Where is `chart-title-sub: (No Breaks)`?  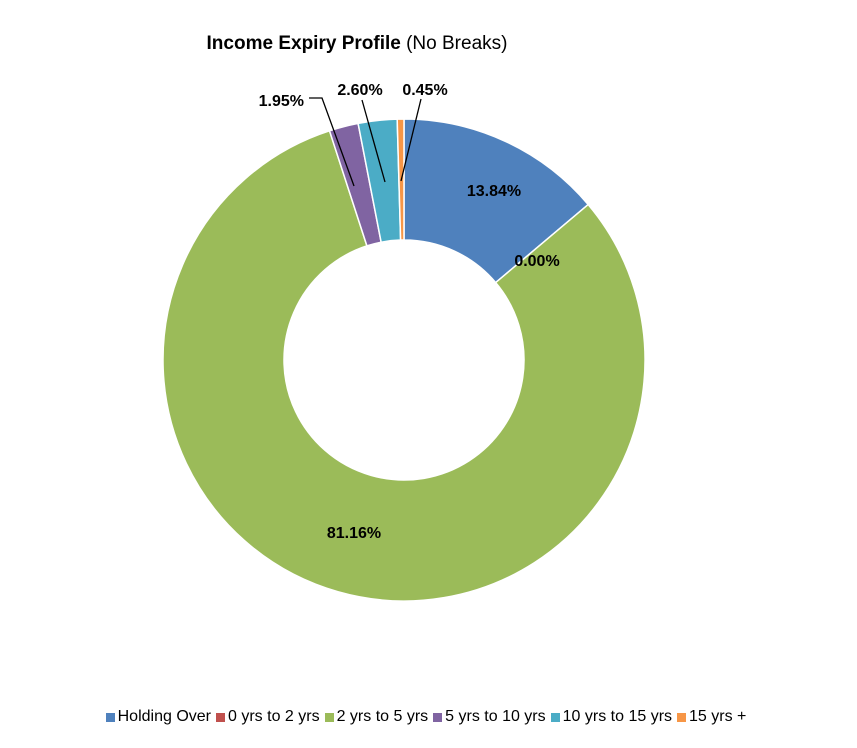
chart-title-sub: (No Breaks) is located at coordinates (454, 43).